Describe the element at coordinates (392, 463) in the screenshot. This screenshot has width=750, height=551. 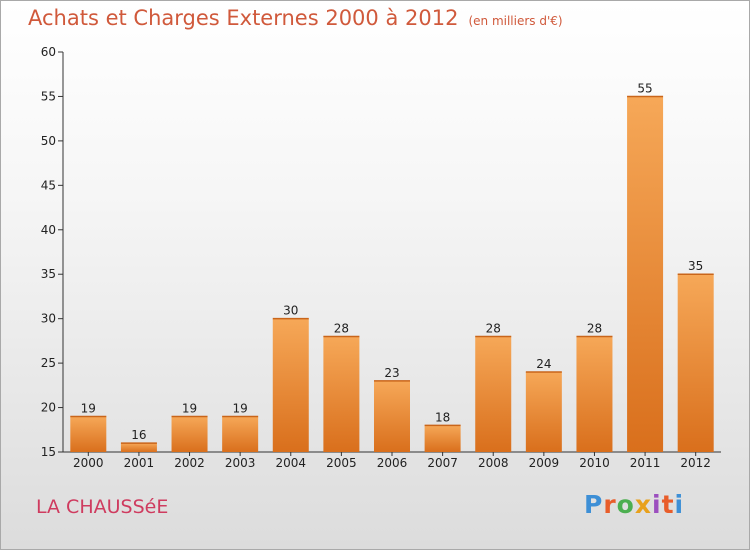
I see `x-tick-label: 2006` at that location.